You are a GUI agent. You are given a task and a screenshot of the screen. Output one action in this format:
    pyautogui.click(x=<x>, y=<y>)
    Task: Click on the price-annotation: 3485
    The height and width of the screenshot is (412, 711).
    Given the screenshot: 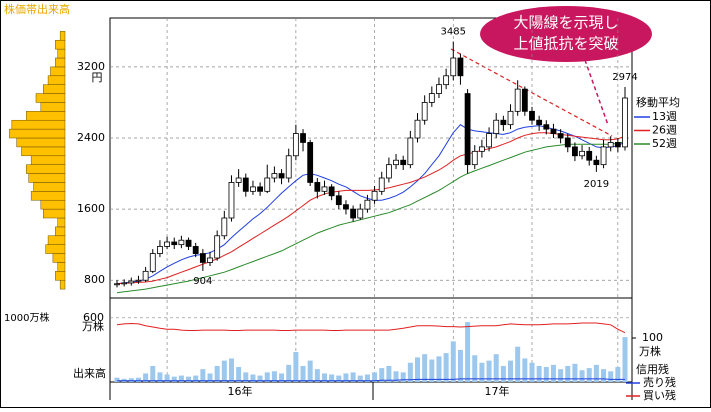 What is the action you would take?
    pyautogui.click(x=453, y=32)
    